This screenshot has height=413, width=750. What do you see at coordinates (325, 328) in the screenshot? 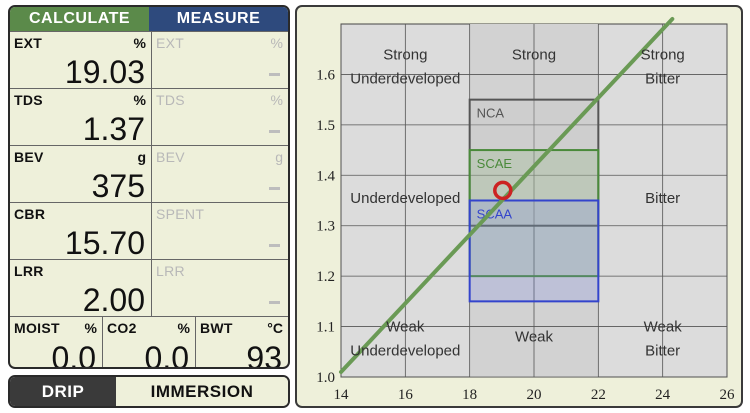
I see `y-tick-label: 1.1` at bounding box center [325, 328].